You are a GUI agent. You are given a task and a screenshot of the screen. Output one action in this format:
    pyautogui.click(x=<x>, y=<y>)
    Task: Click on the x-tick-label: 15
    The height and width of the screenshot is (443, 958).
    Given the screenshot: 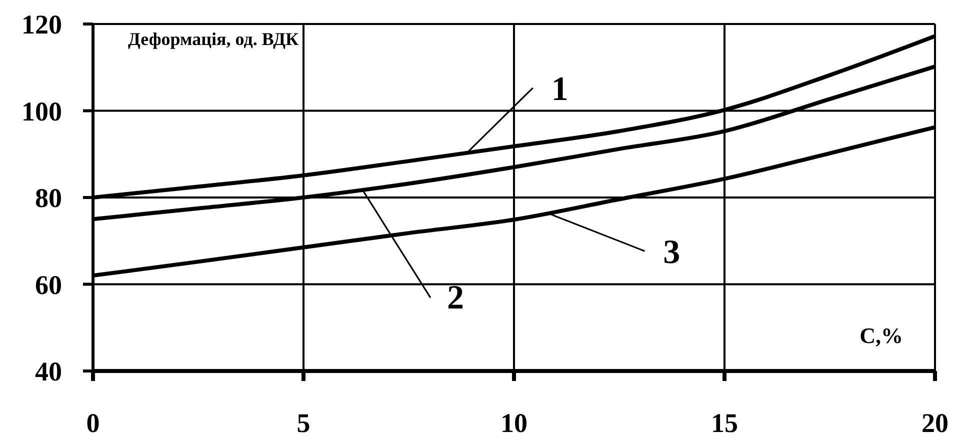 What is the action you would take?
    pyautogui.click(x=724, y=423)
    